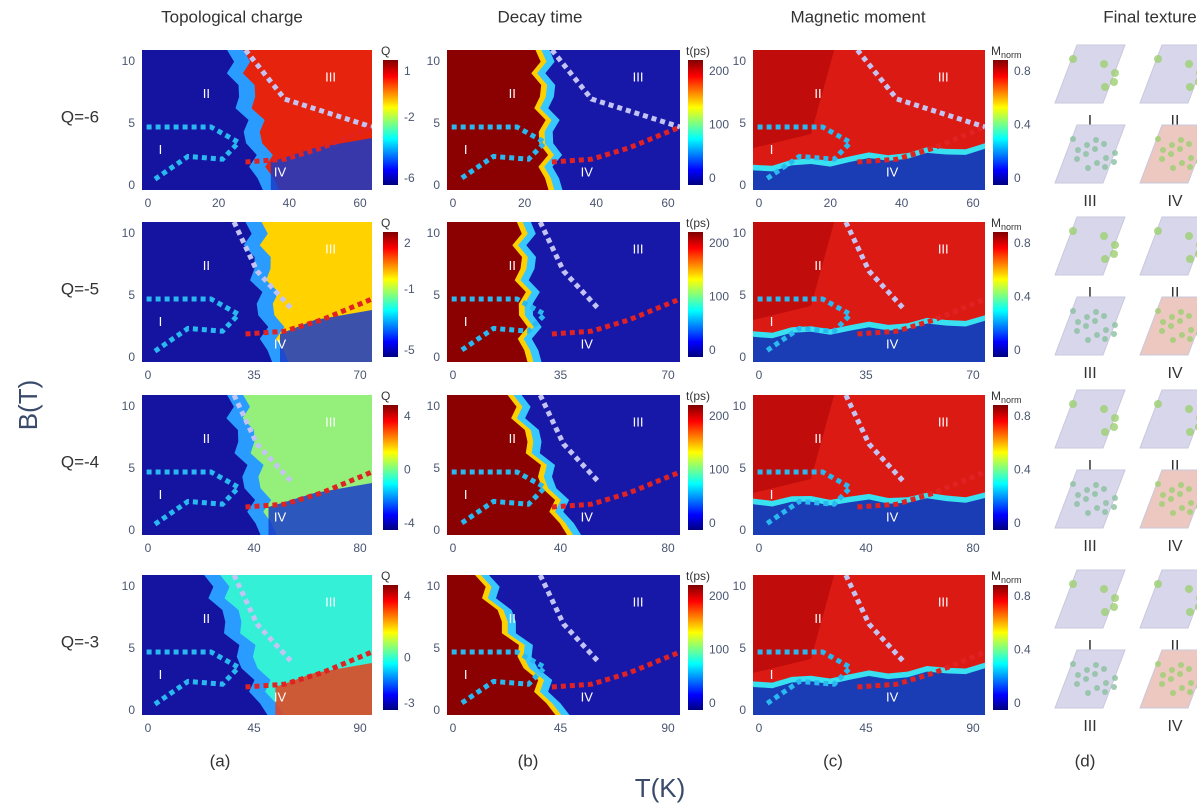 The image size is (1197, 807). What do you see at coordinates (833, 760) in the screenshot?
I see `panel-label: (c)` at bounding box center [833, 760].